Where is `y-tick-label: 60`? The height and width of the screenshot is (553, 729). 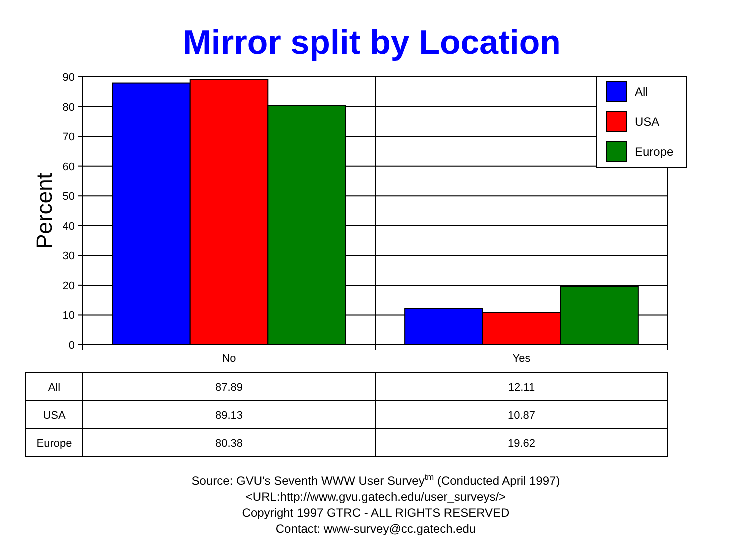 y-tick-label: 60 is located at coordinates (68, 167).